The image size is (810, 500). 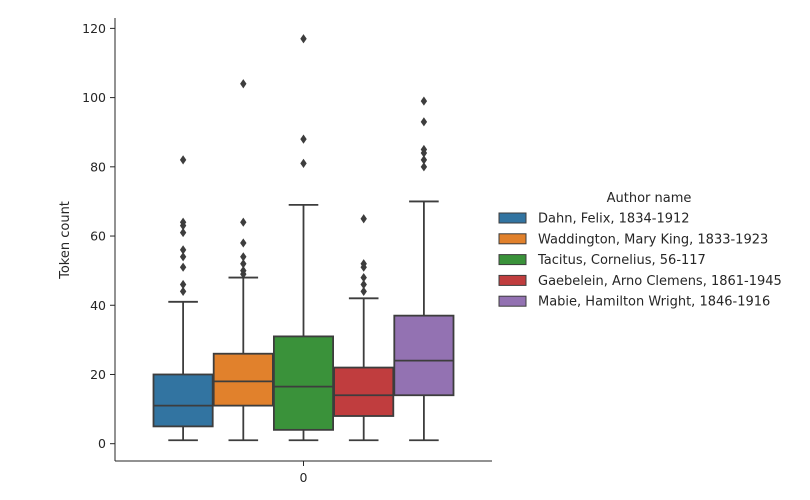 I want to click on x-tick-label: 0, so click(x=304, y=477).